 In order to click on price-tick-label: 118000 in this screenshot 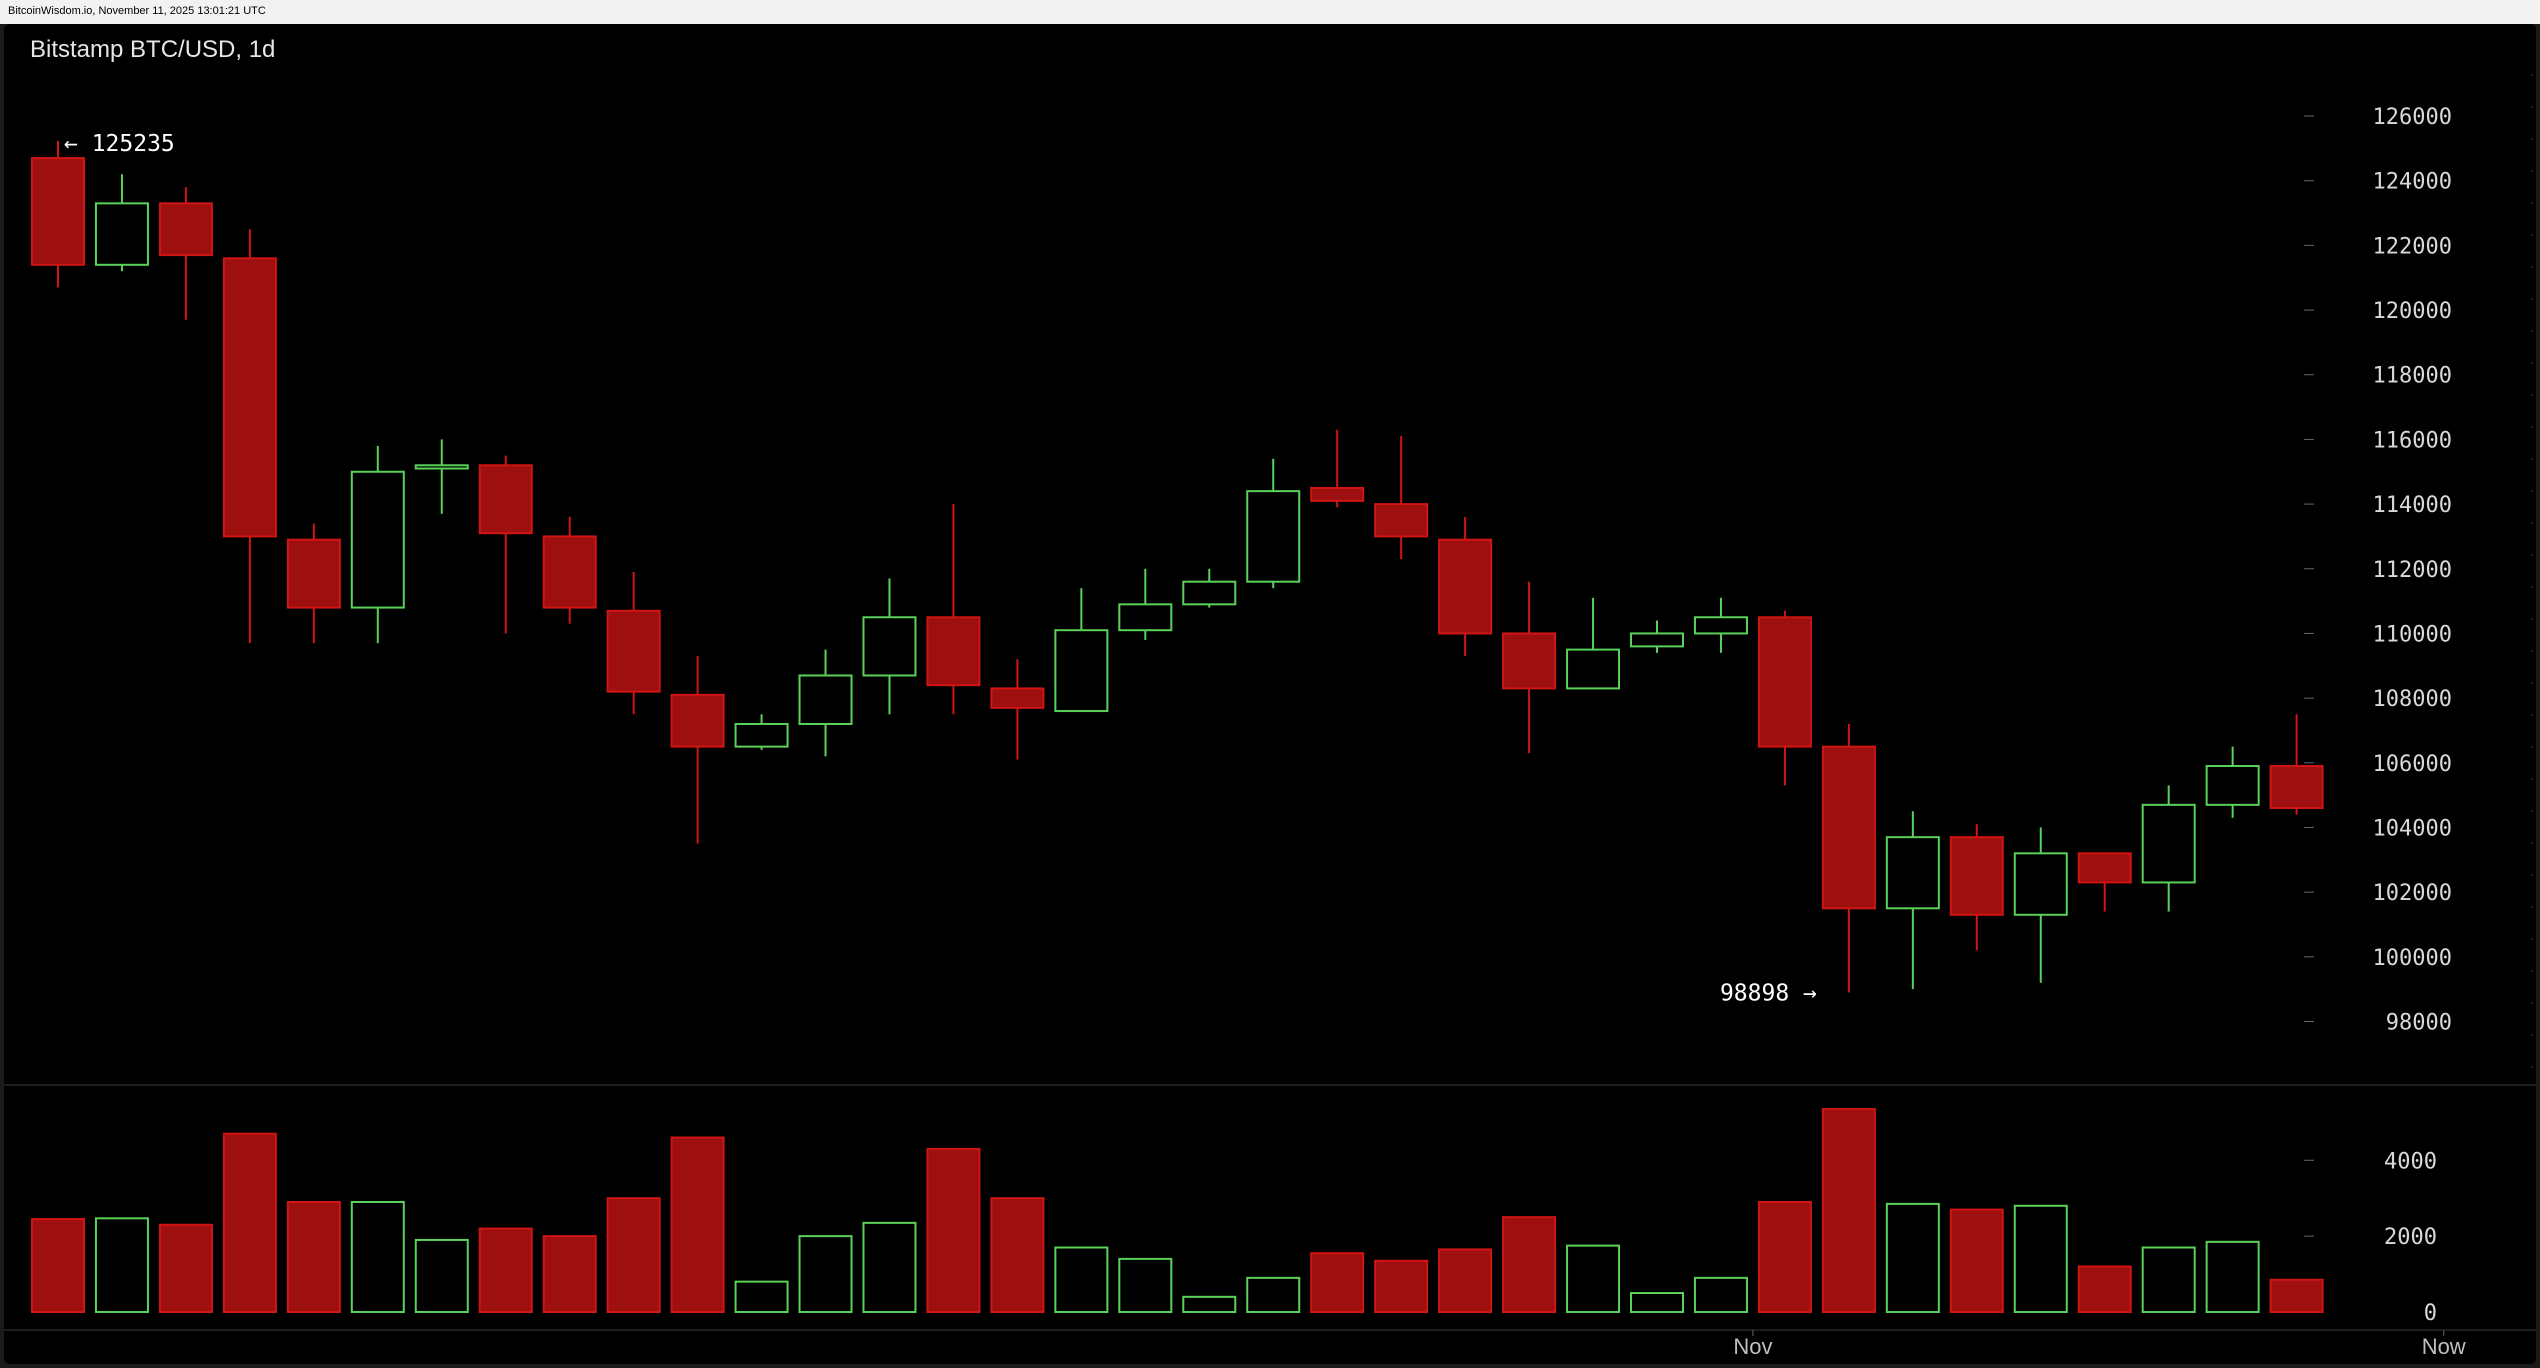, I will do `click(2412, 376)`.